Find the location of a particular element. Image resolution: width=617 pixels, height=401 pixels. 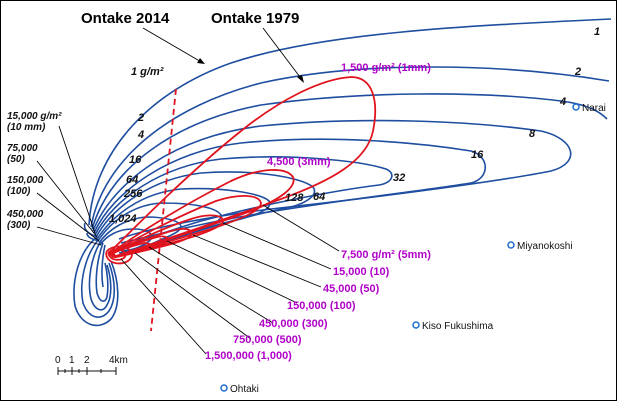

contour-south-d is located at coordinates (102, 272).